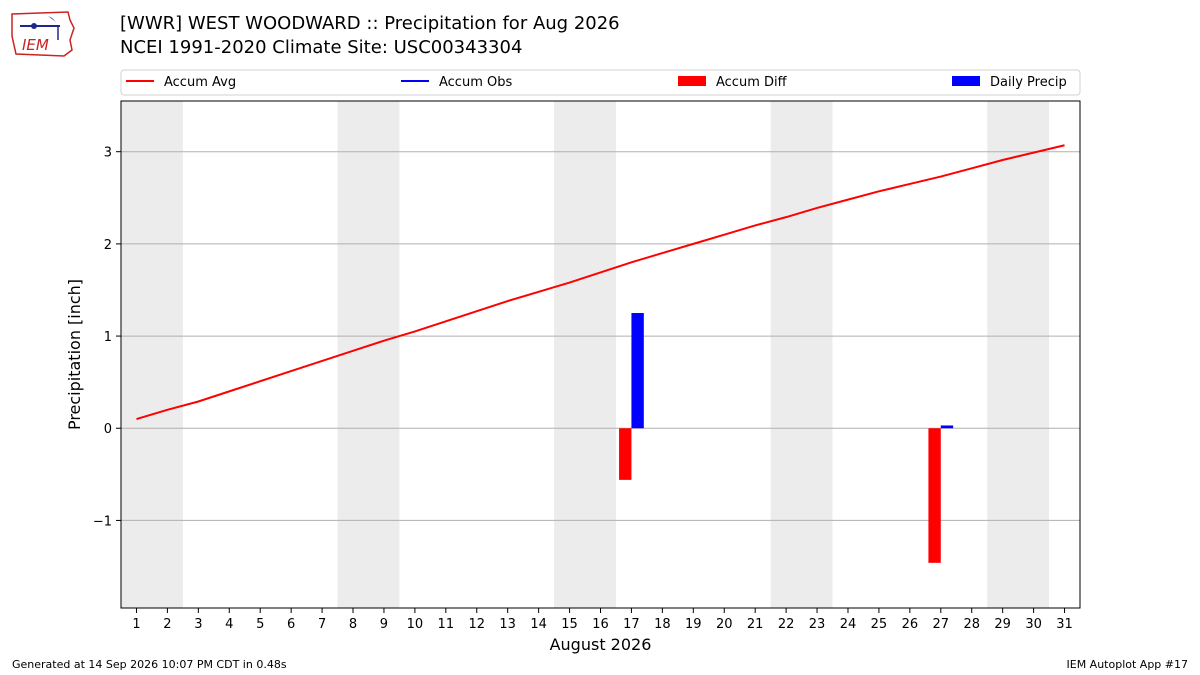 The image size is (1200, 675). What do you see at coordinates (475, 82) in the screenshot?
I see `legend-label-accum-obs: Accum Obs` at bounding box center [475, 82].